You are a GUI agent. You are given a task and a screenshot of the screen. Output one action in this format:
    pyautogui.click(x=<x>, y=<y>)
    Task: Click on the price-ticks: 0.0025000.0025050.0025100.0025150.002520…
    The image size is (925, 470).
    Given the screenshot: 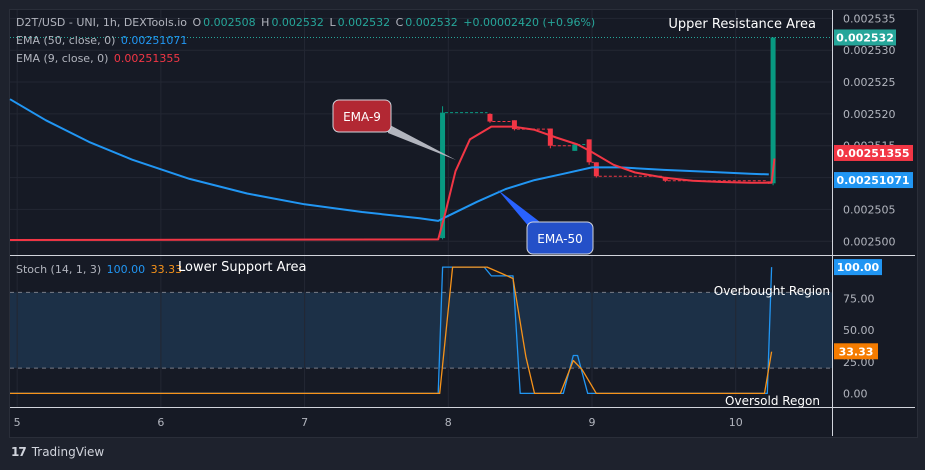 What is the action you would take?
    pyautogui.click(x=869, y=130)
    